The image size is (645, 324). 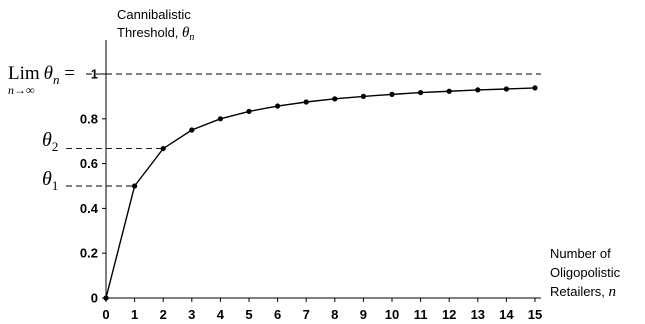 What do you see at coordinates (449, 314) in the screenshot?
I see `x-tick-label: 12` at bounding box center [449, 314].